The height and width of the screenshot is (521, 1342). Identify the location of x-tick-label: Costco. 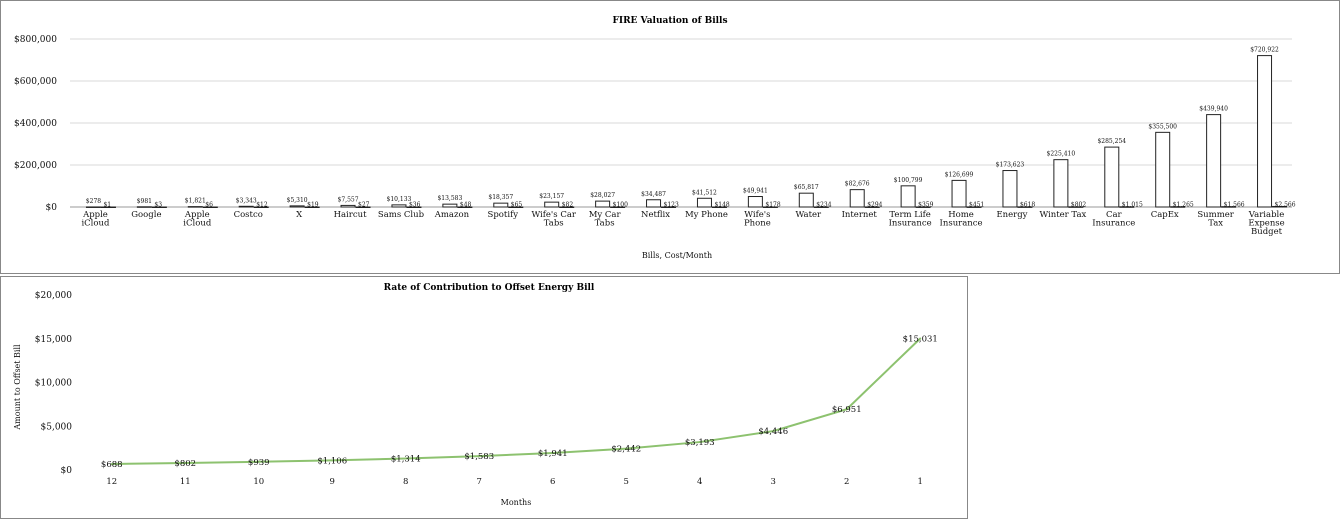
(248, 215).